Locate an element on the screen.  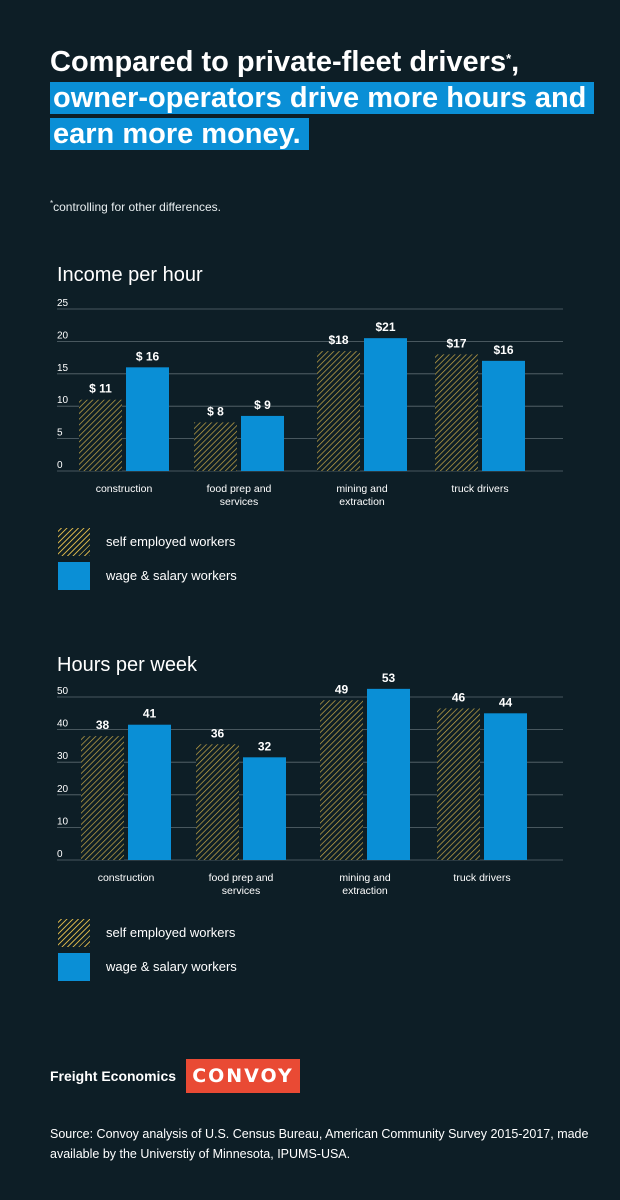
data-label: 41 is located at coordinates (150, 714).